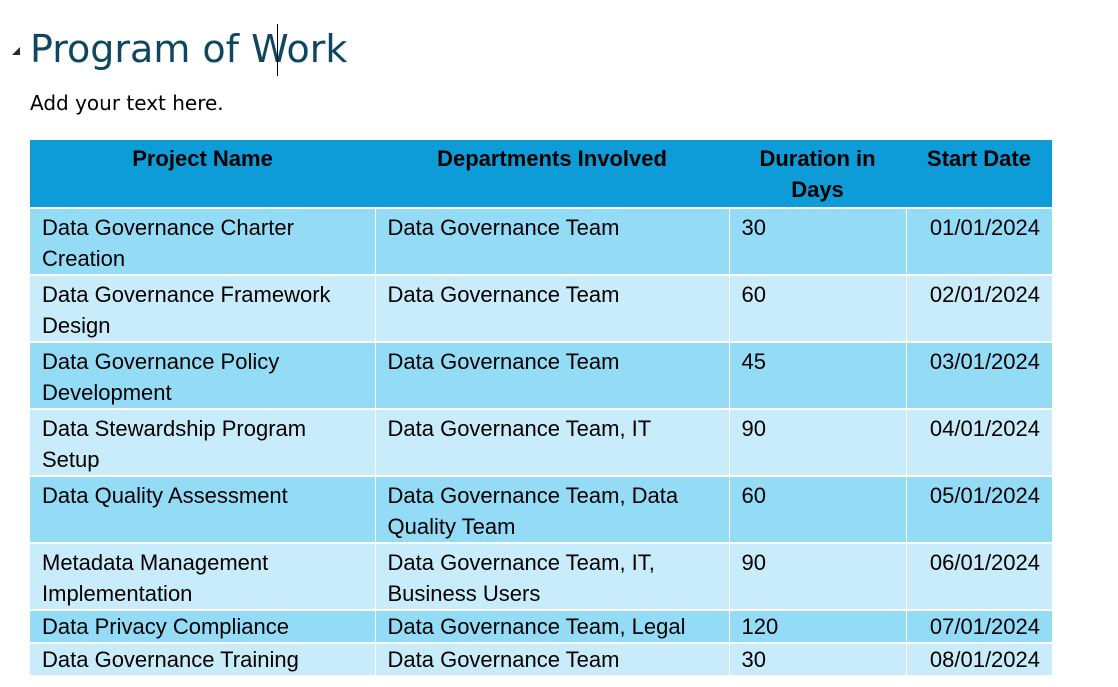 This screenshot has height=687, width=1118. What do you see at coordinates (277, 50) in the screenshot?
I see `text-cursor` at bounding box center [277, 50].